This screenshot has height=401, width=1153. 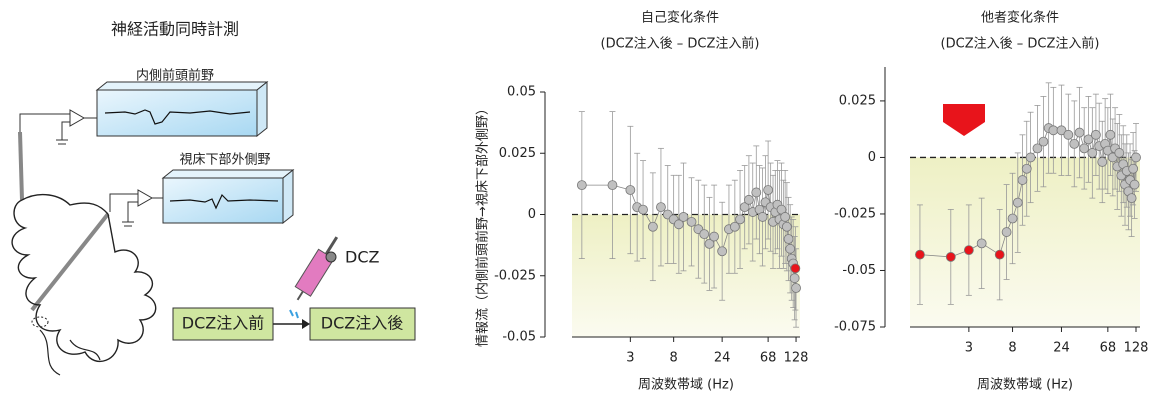 I want to click on diagram-title: 神経活動同時計測, so click(x=175, y=29).